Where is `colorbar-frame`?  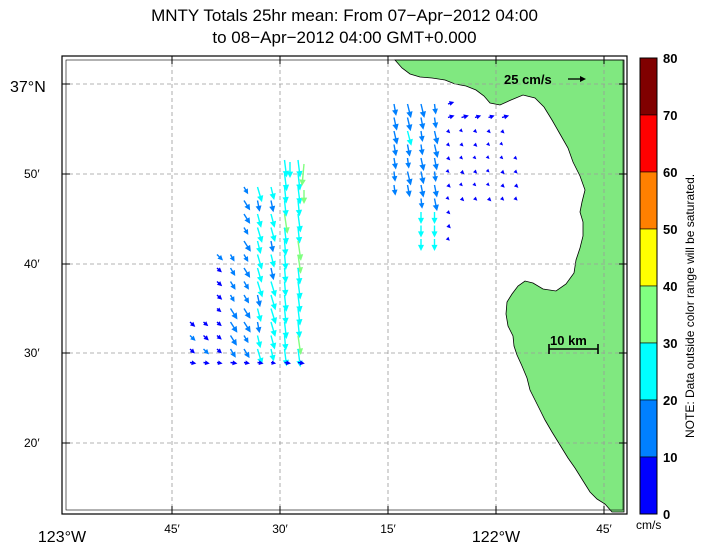
colorbar-frame is located at coordinates (648, 286).